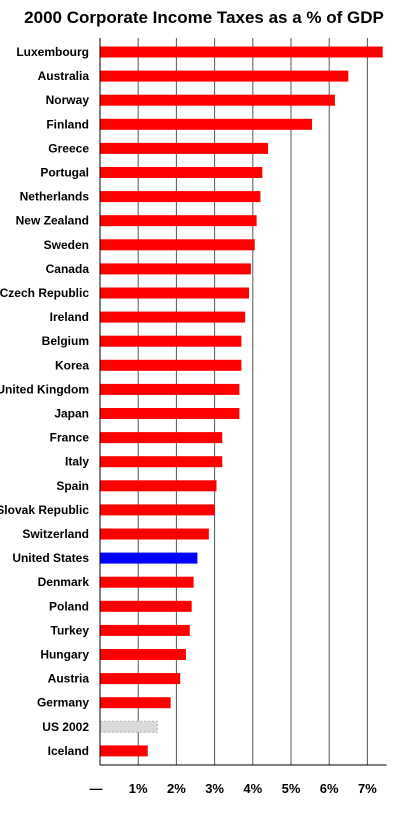  Describe the element at coordinates (64, 582) in the screenshot. I see `category-label: Denmark` at that location.